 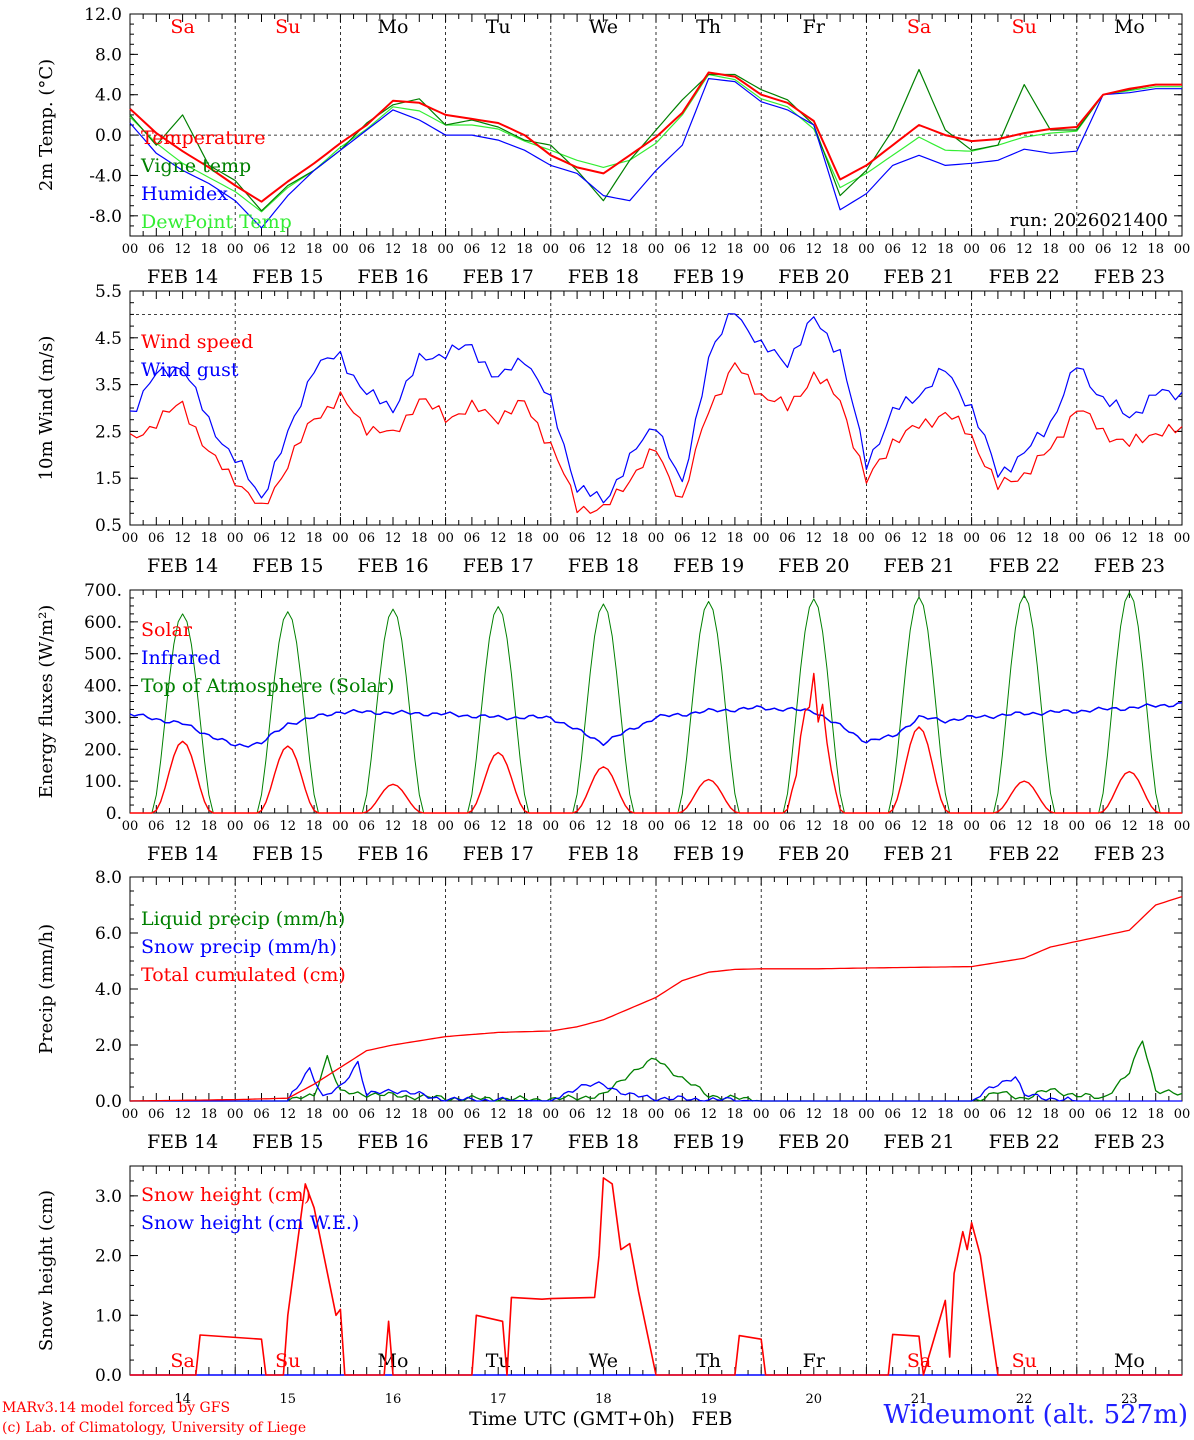 I want to click on y-tick-label: 2.0, so click(x=108, y=1046).